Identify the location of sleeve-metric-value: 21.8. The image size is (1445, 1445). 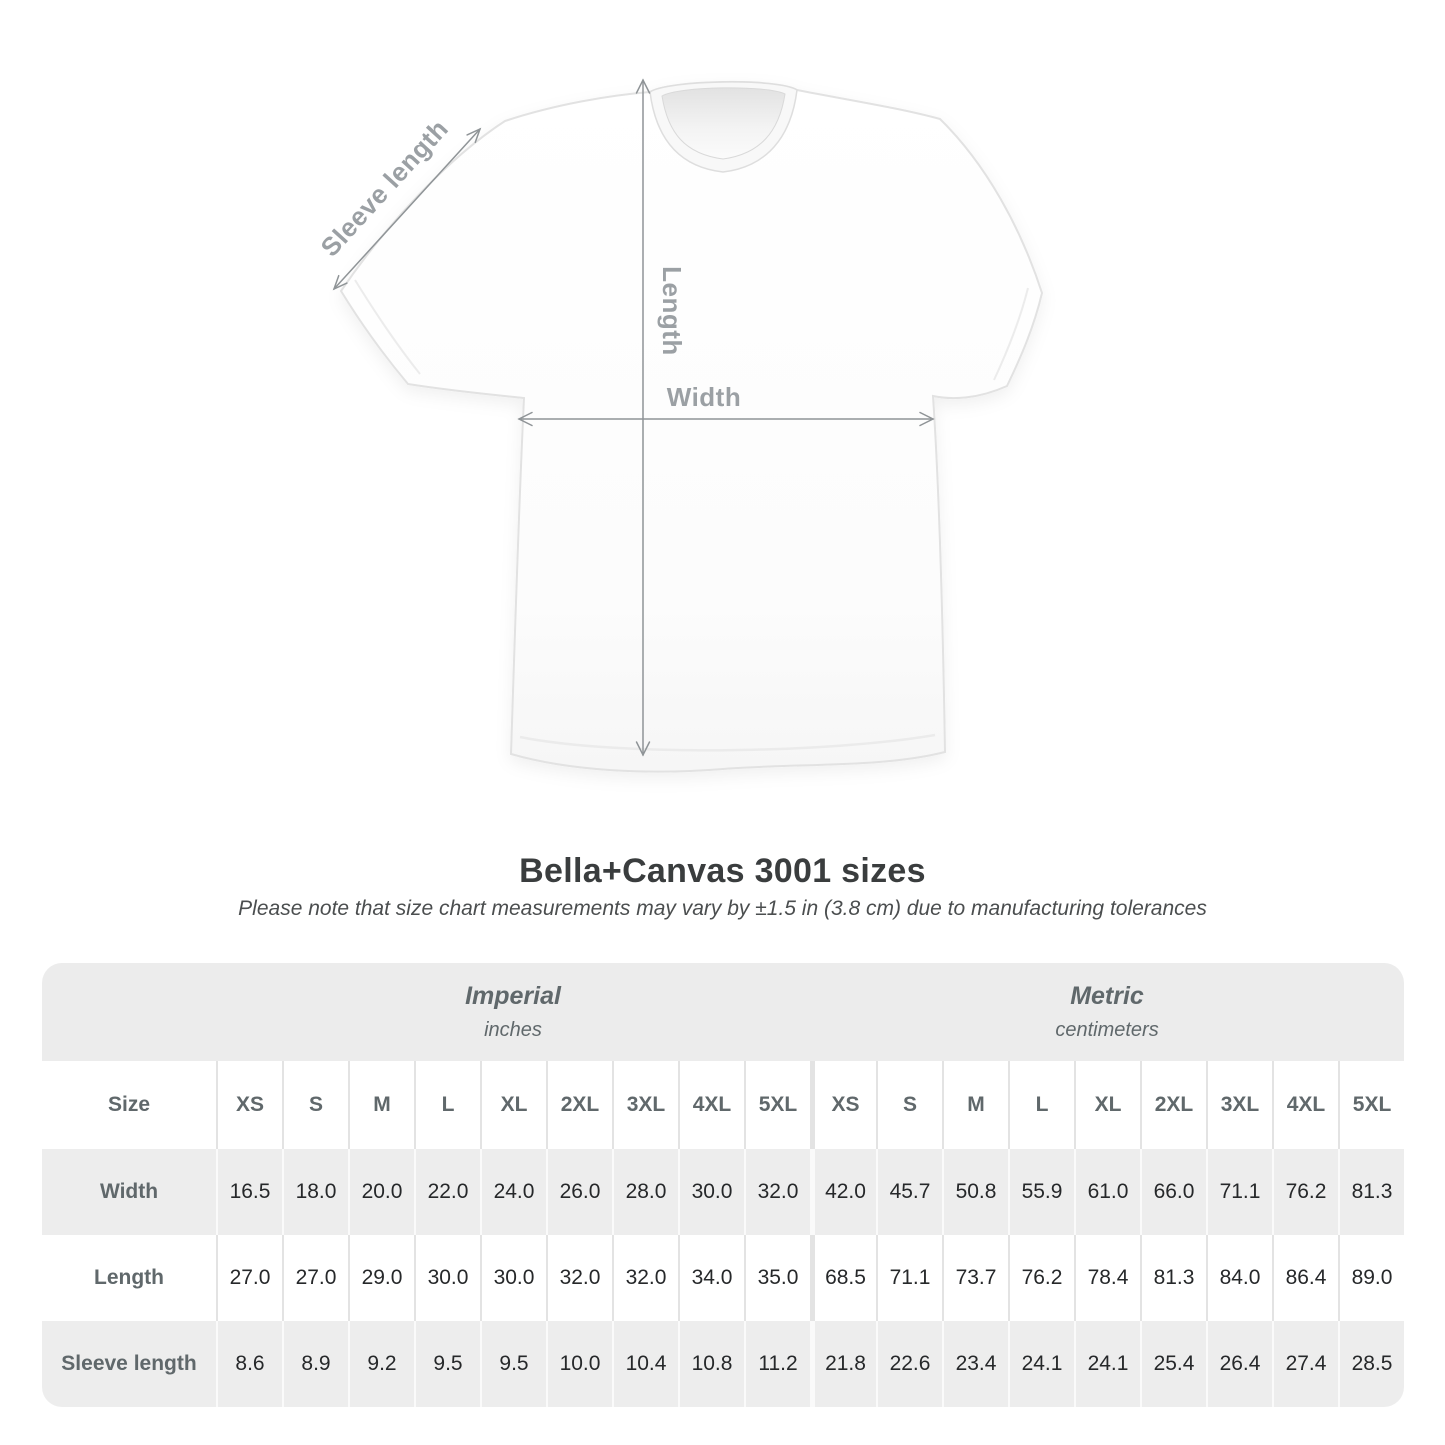
(843, 1364).